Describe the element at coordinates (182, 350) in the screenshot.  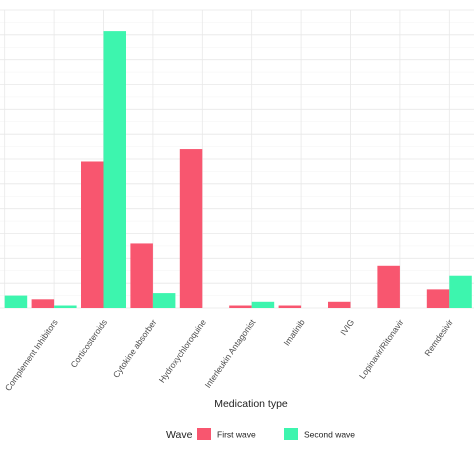
I see `x-tick-label: Hydroxychloroquine` at that location.